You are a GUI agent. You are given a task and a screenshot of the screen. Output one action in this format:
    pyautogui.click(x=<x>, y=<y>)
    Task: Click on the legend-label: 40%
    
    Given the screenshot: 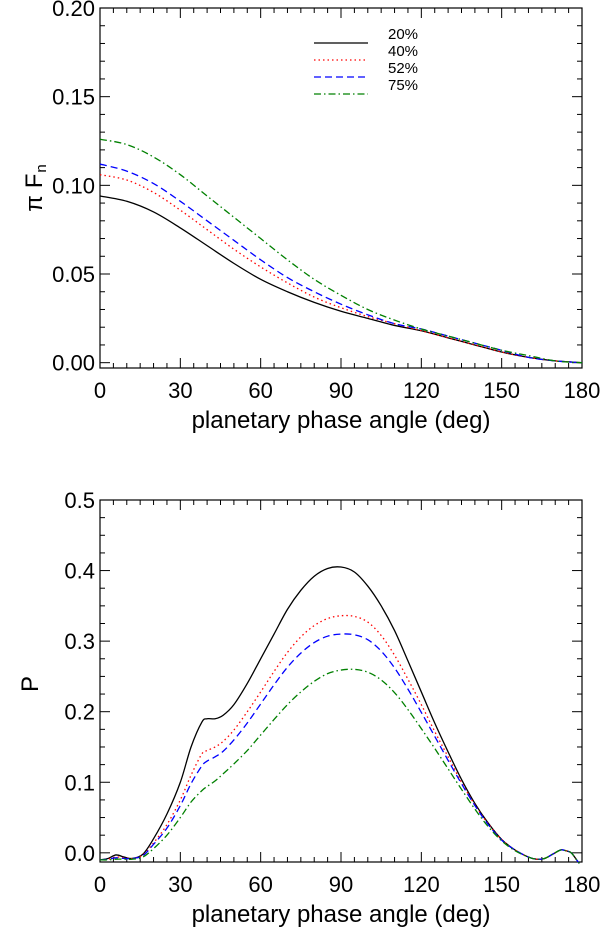 What is the action you would take?
    pyautogui.click(x=403, y=51)
    